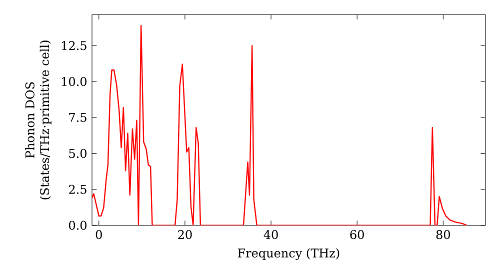 The height and width of the screenshot is (280, 500). I want to click on y-tick-label: 2.5, so click(77, 189).